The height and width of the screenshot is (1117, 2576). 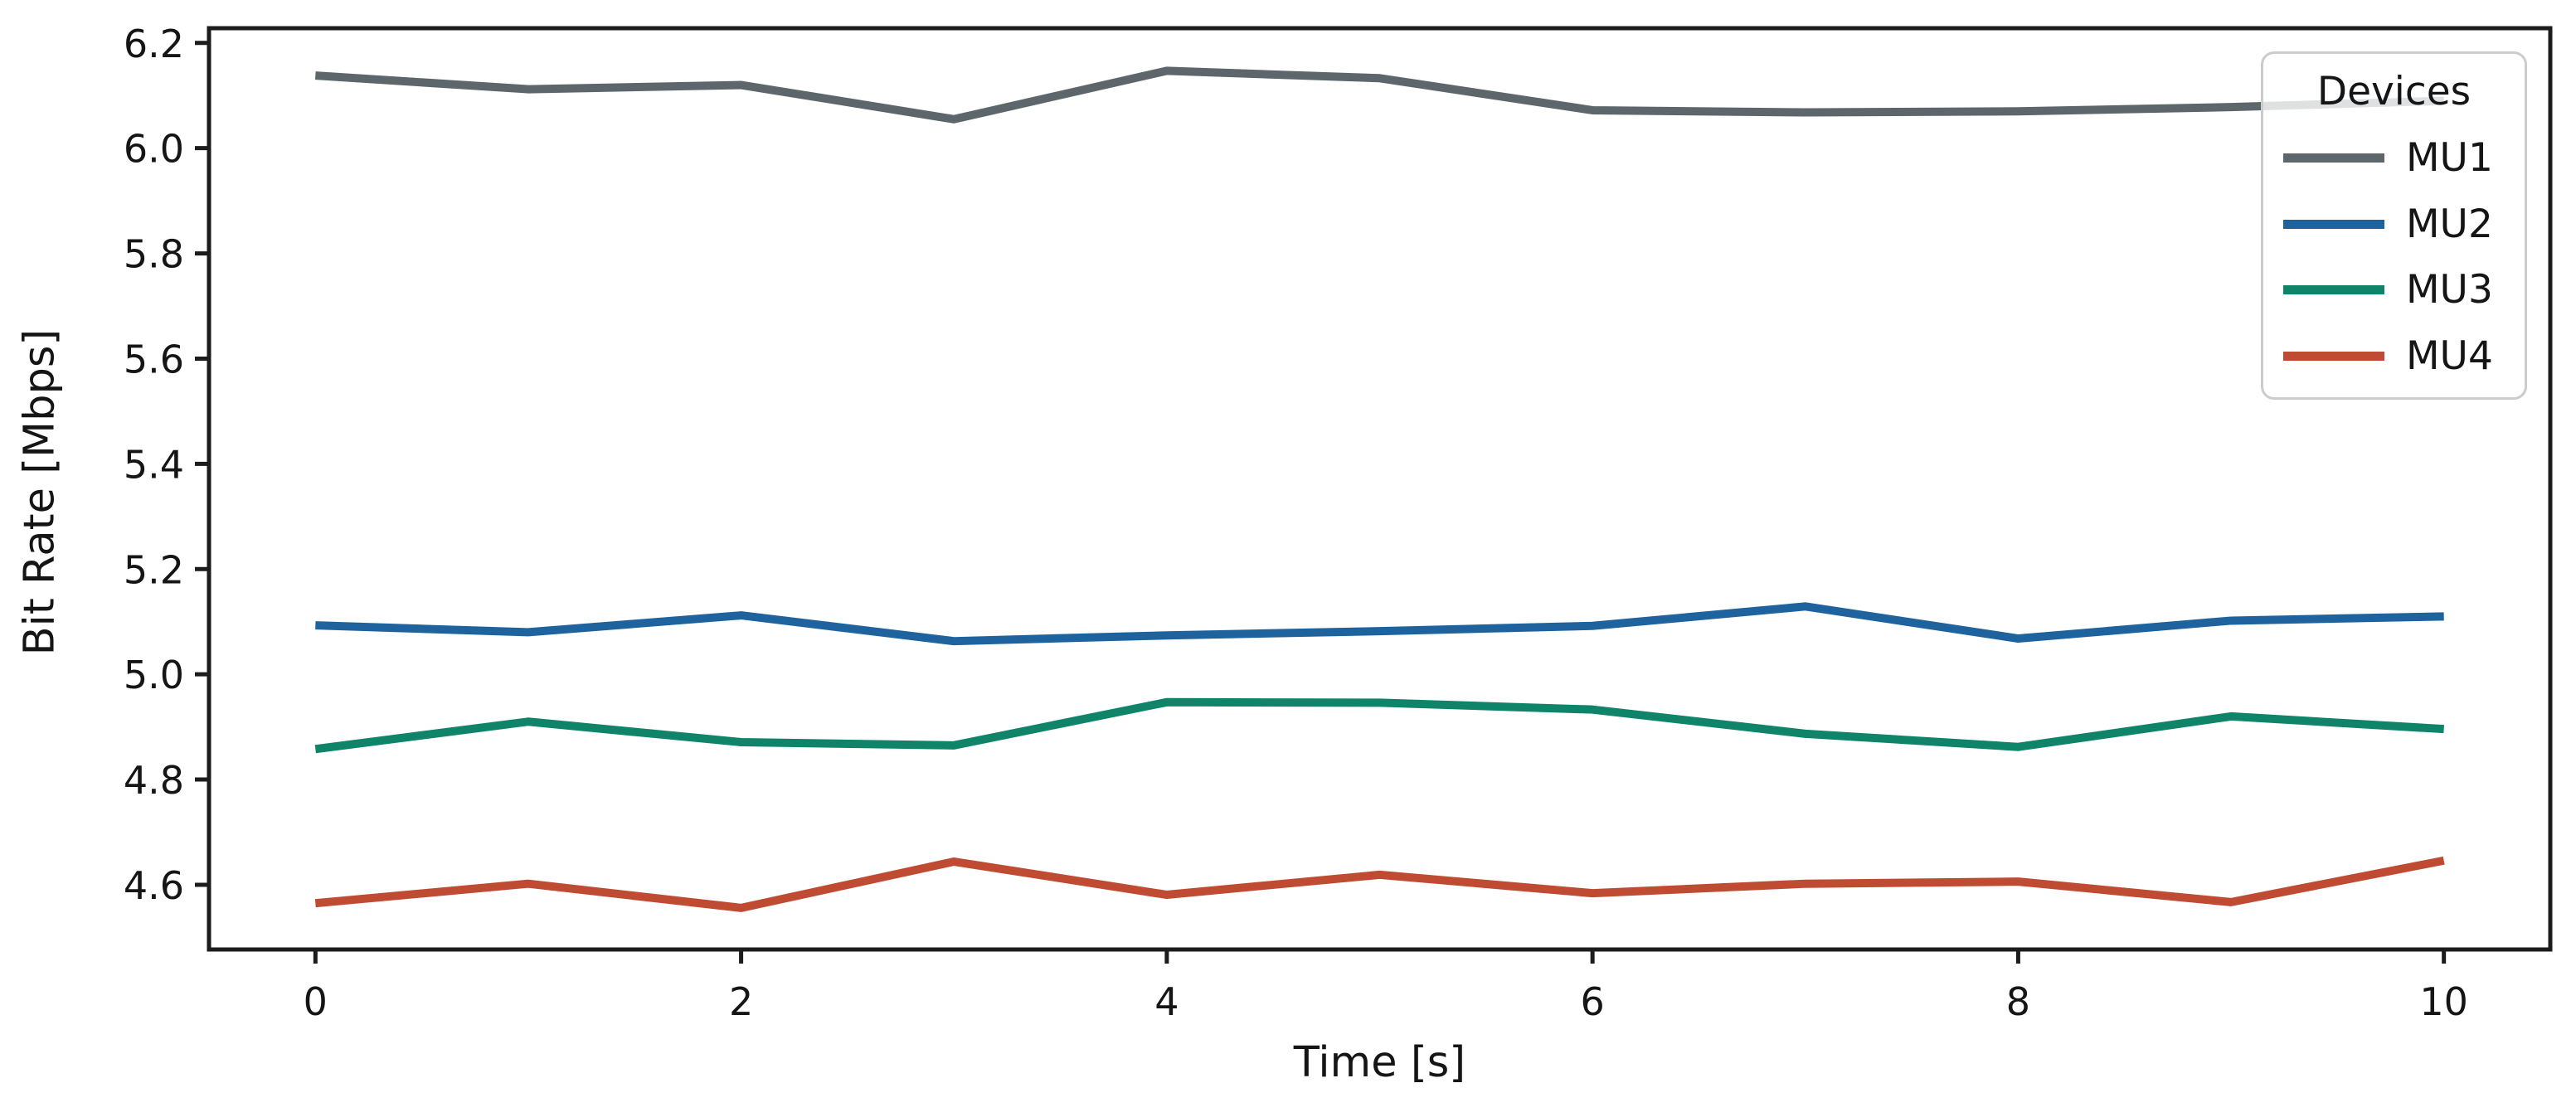 What do you see at coordinates (154, 254) in the screenshot?
I see `y-axis-tick-label: 5.8` at bounding box center [154, 254].